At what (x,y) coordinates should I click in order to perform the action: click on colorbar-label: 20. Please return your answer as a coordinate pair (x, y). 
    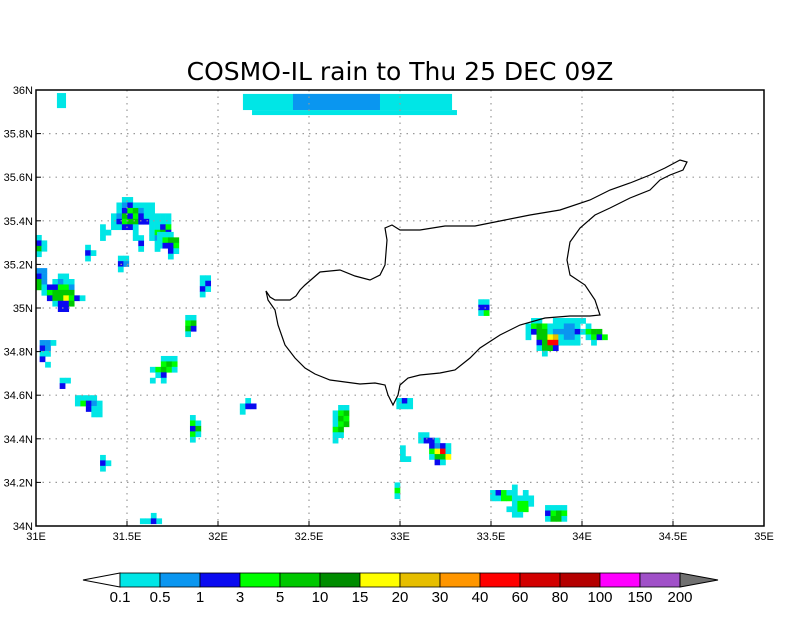
    Looking at the image, I should click on (400, 597).